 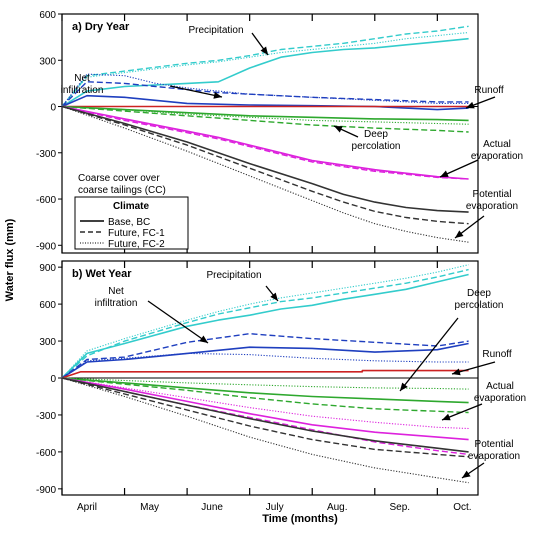 What do you see at coordinates (87, 507) in the screenshot?
I see `x-tick-label: April` at bounding box center [87, 507].